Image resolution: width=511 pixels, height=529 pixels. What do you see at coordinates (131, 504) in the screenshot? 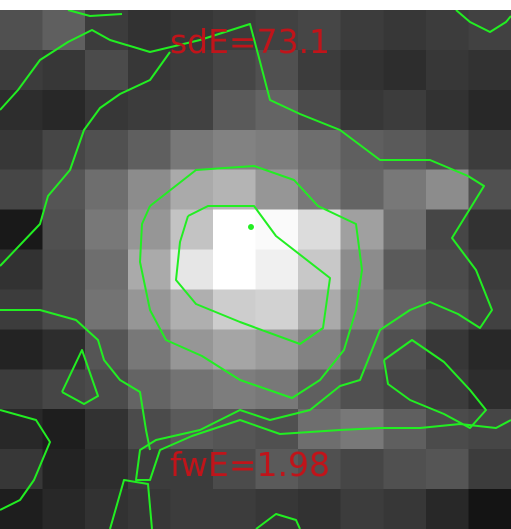
I see `contour-bottom-center` at bounding box center [131, 504].